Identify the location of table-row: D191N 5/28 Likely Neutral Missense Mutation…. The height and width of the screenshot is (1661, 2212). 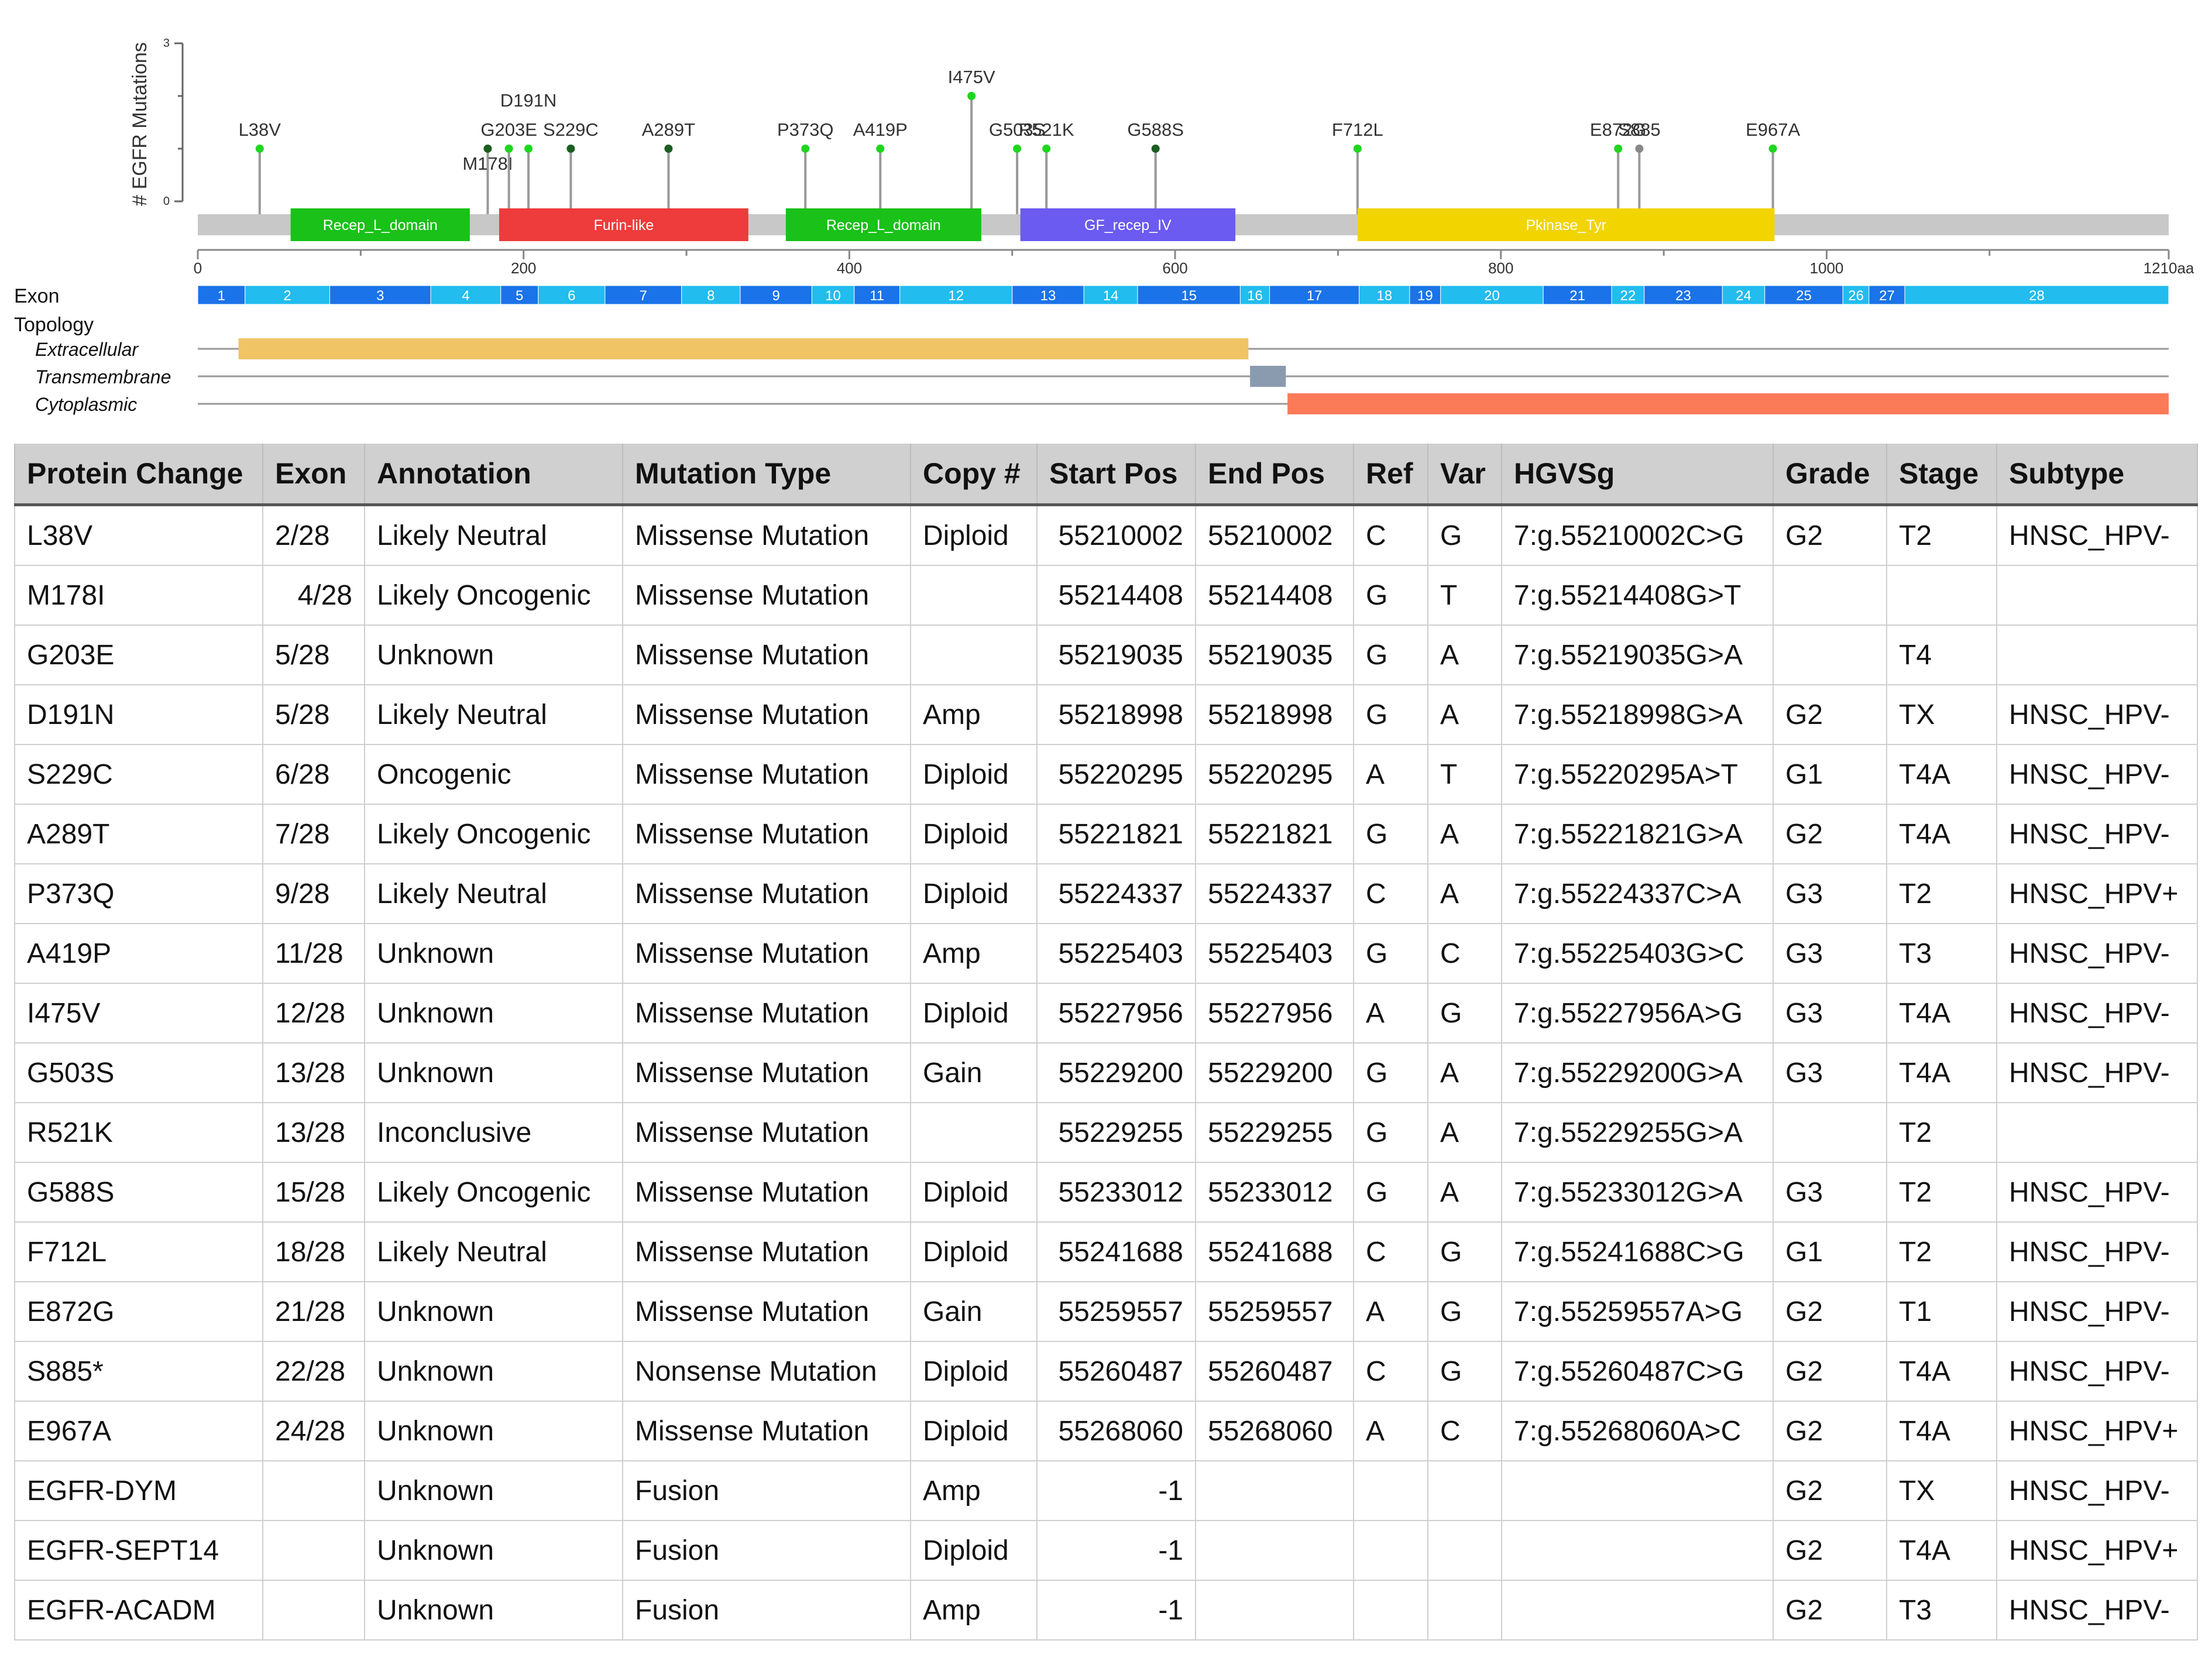
(1106, 715).